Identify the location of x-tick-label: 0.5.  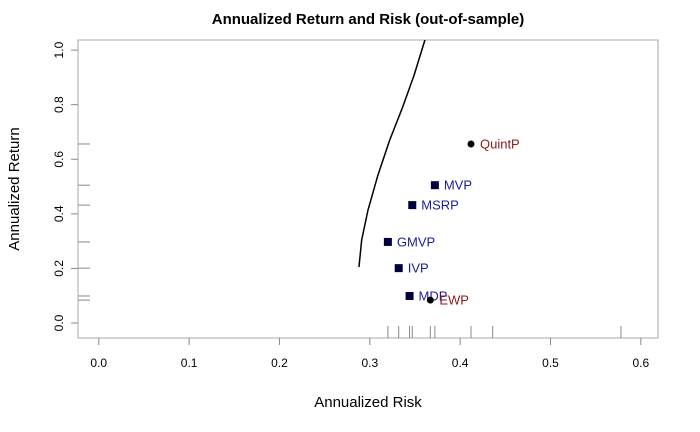
(550, 363).